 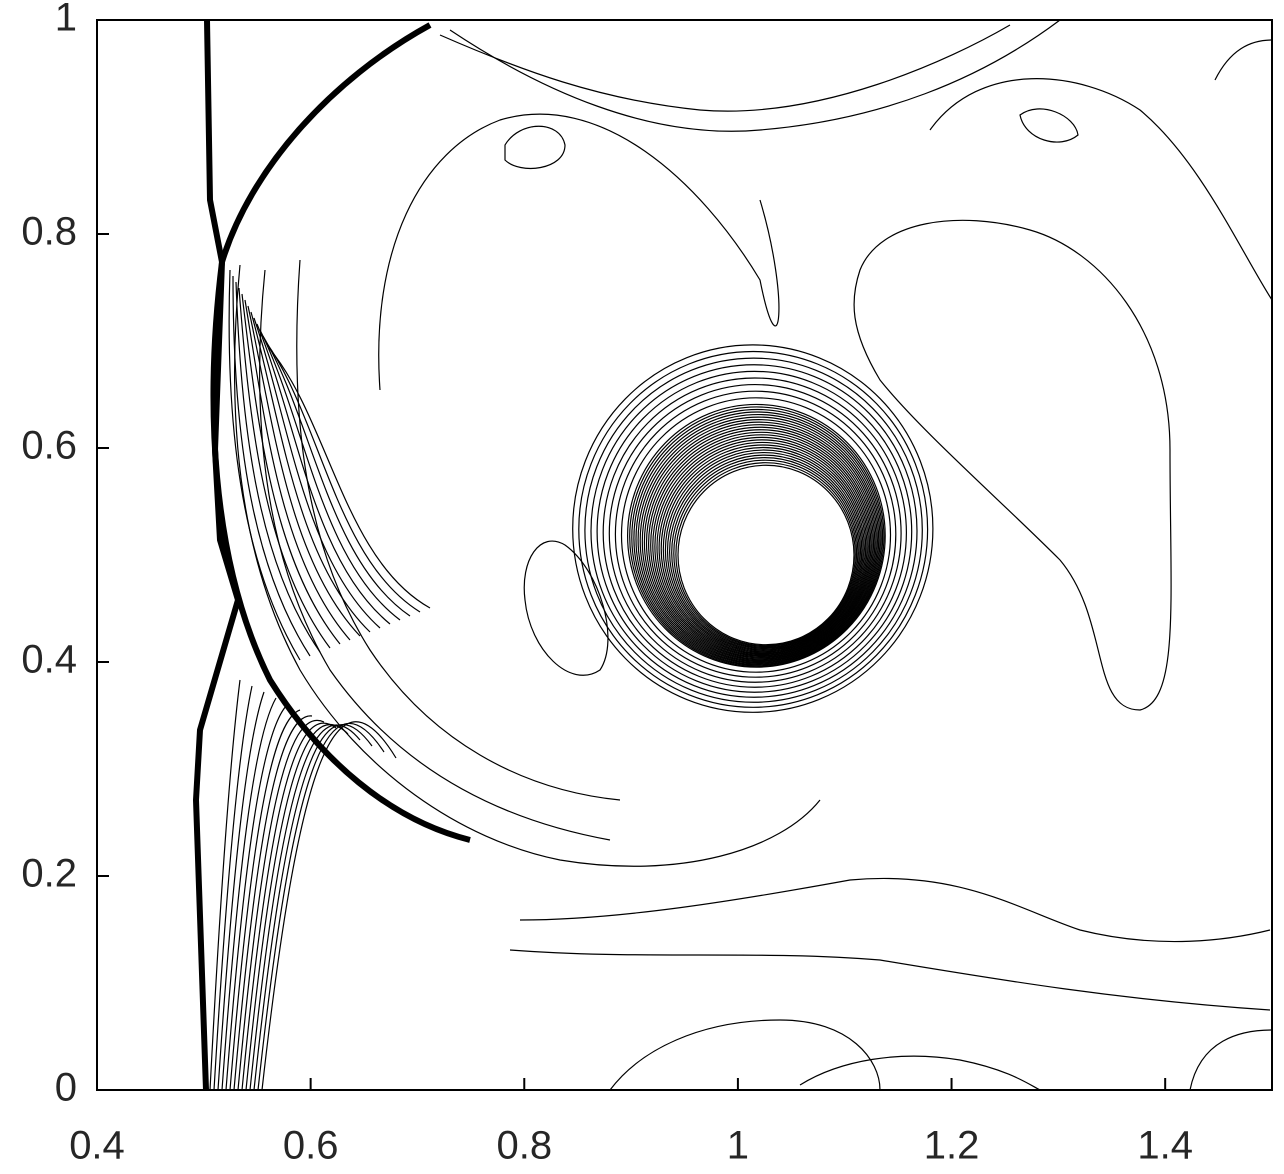 I want to click on y-tick-label: 0, so click(x=66, y=1088).